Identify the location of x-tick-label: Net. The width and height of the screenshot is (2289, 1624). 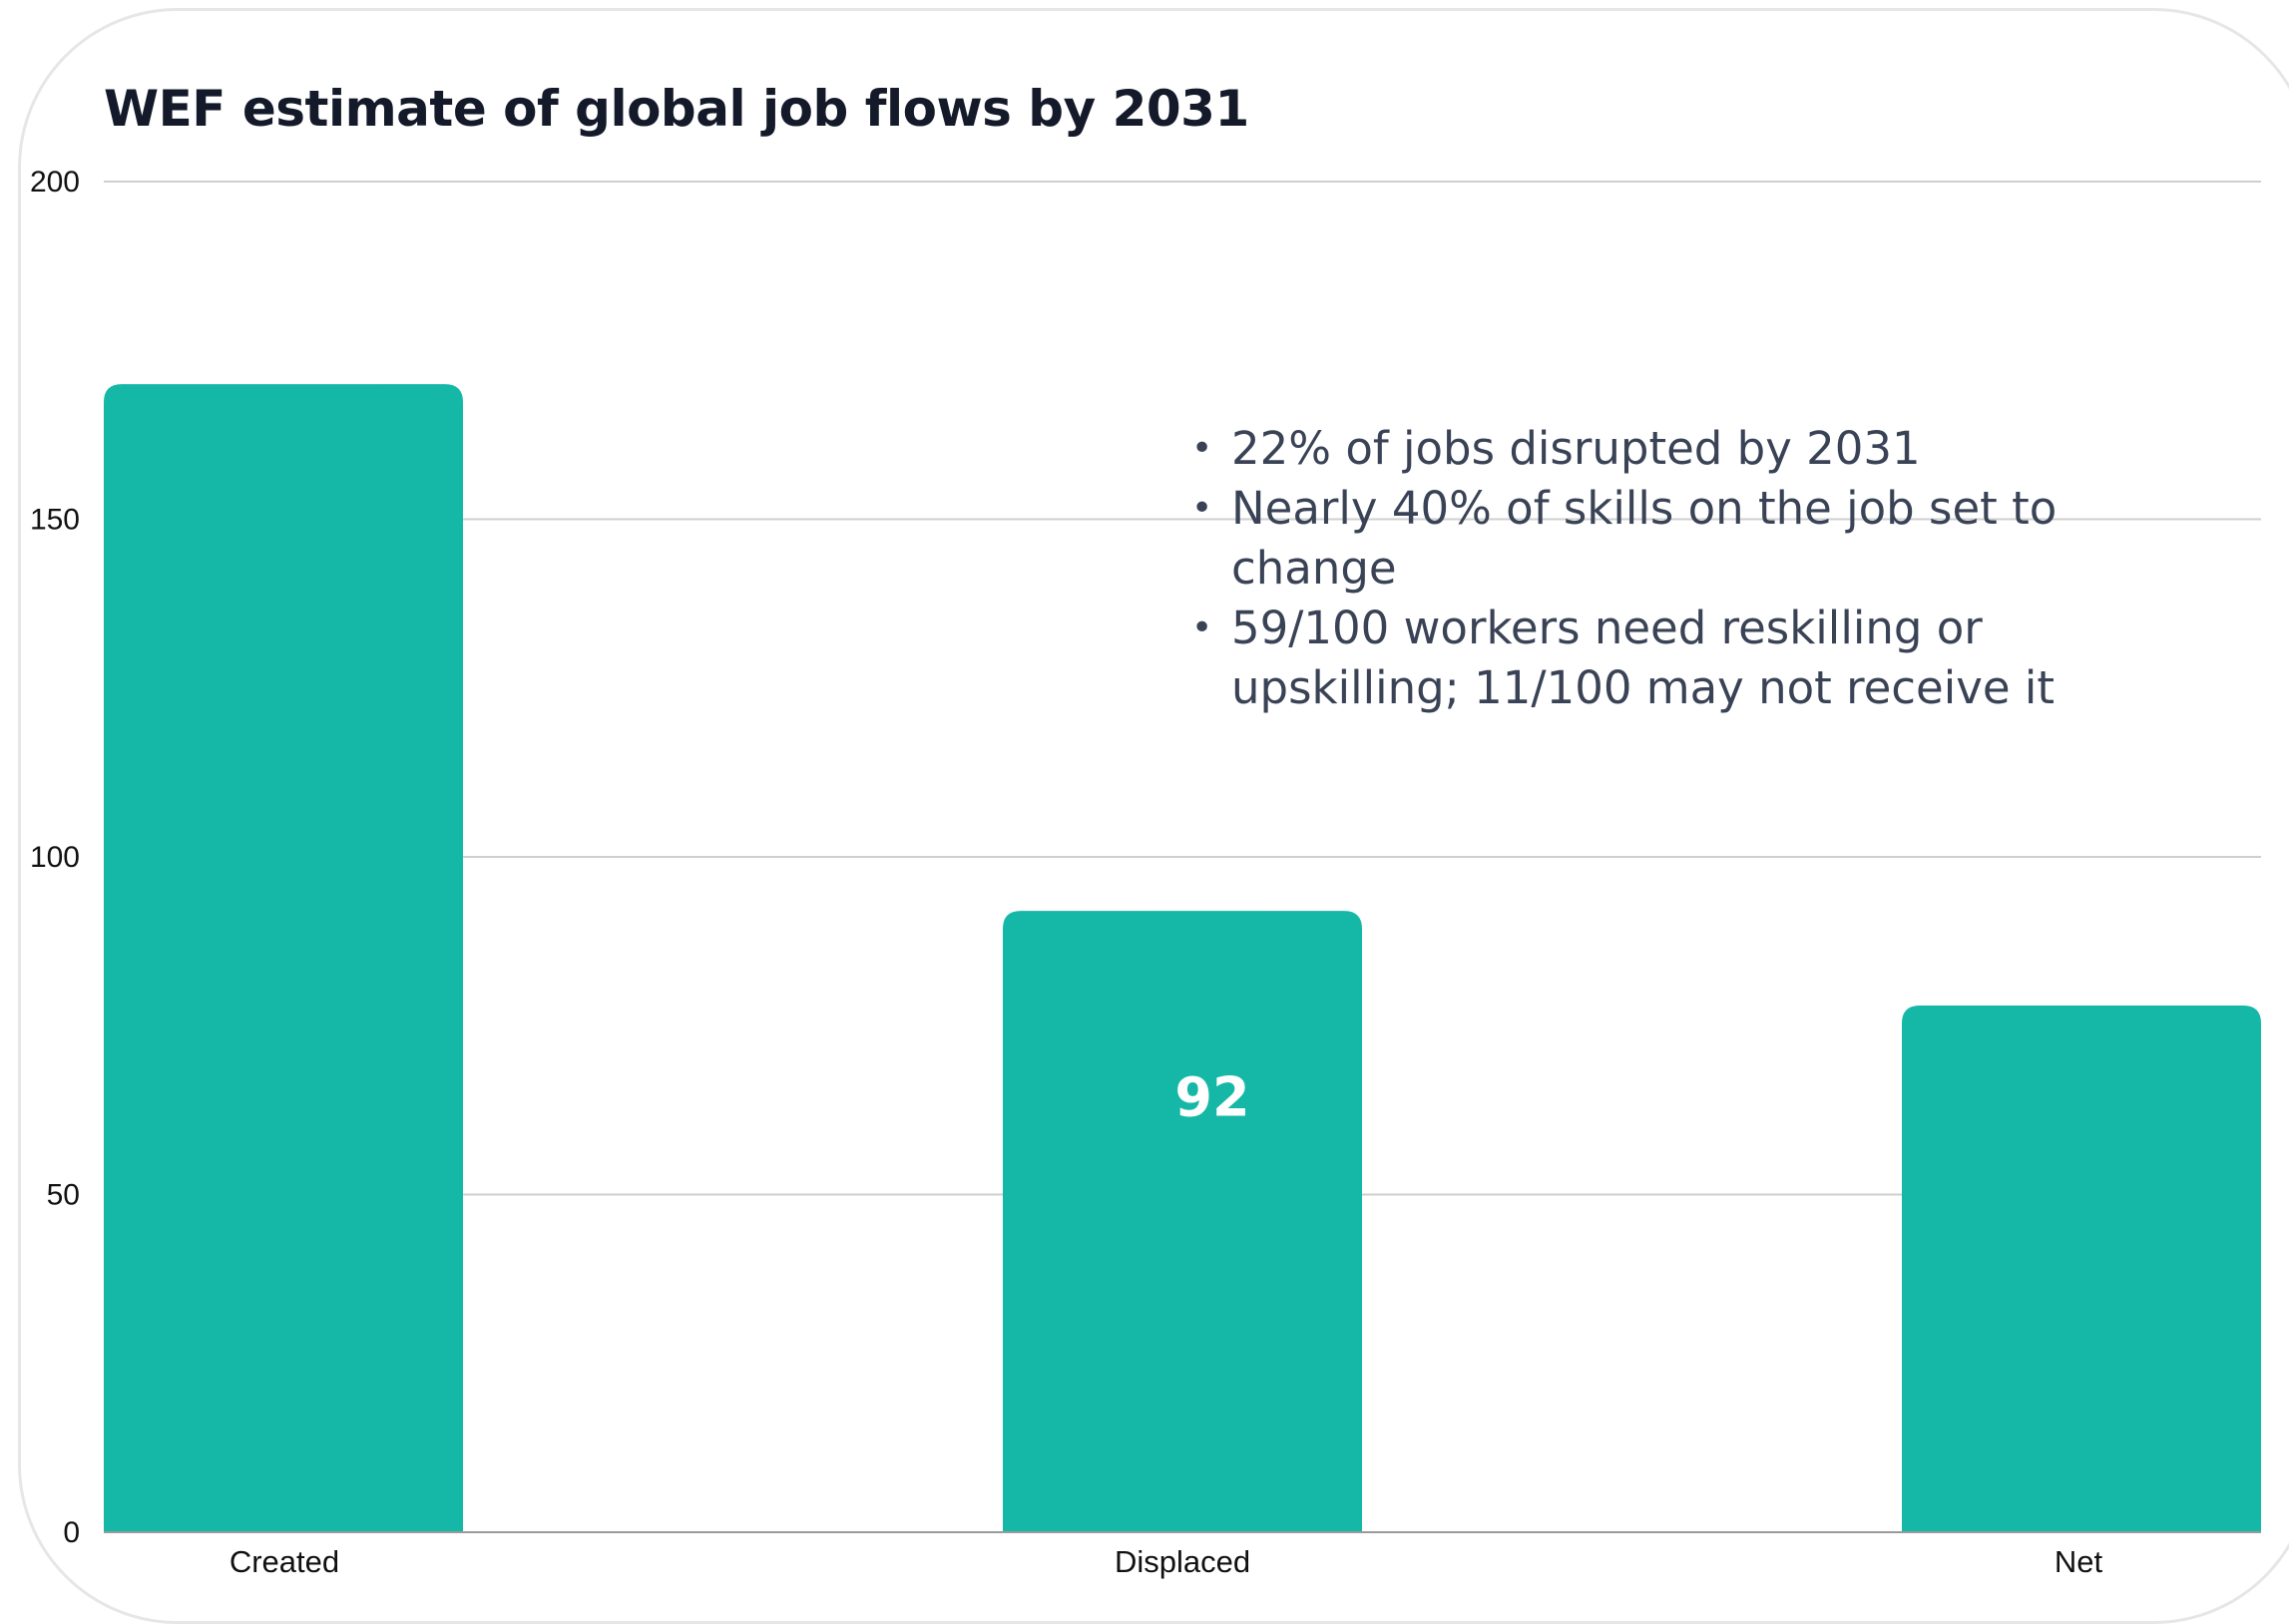
(2079, 1561).